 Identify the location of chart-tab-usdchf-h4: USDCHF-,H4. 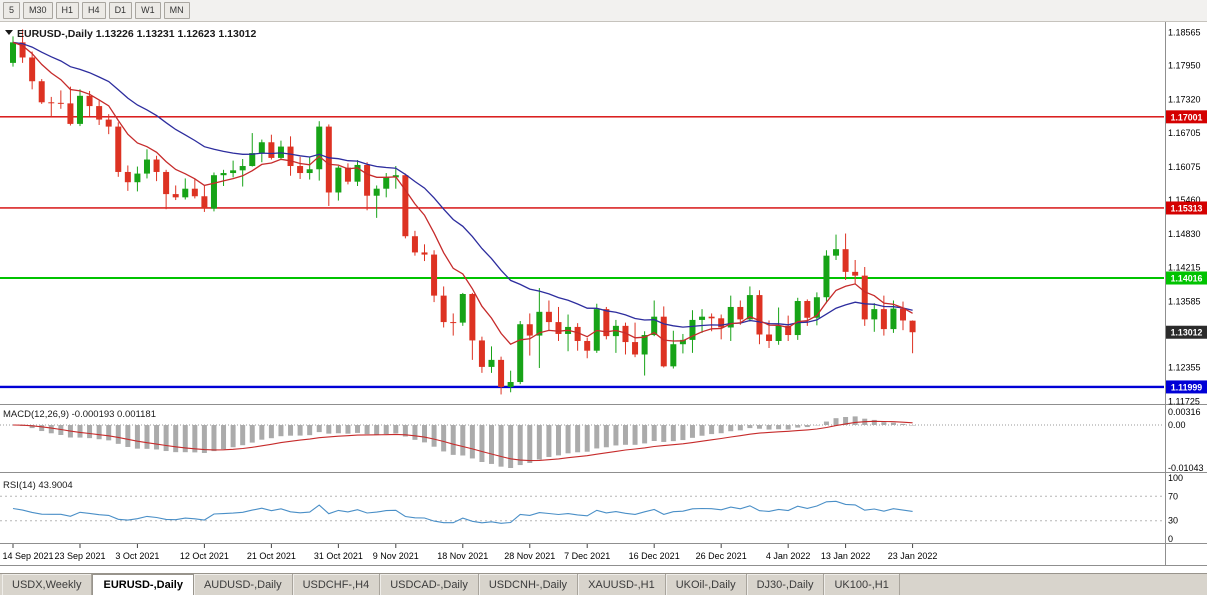
(336, 584).